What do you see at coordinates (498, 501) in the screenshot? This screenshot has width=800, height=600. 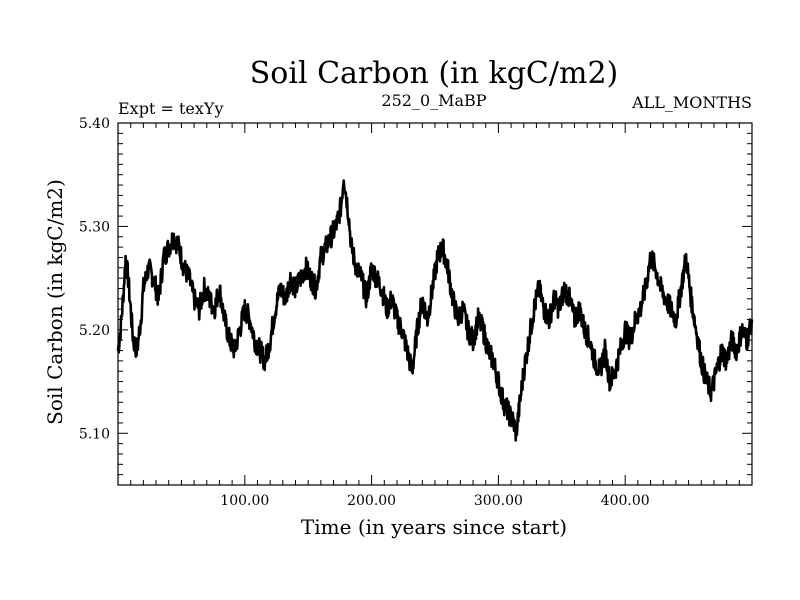 I see `x-tick-label: 300.00` at bounding box center [498, 501].